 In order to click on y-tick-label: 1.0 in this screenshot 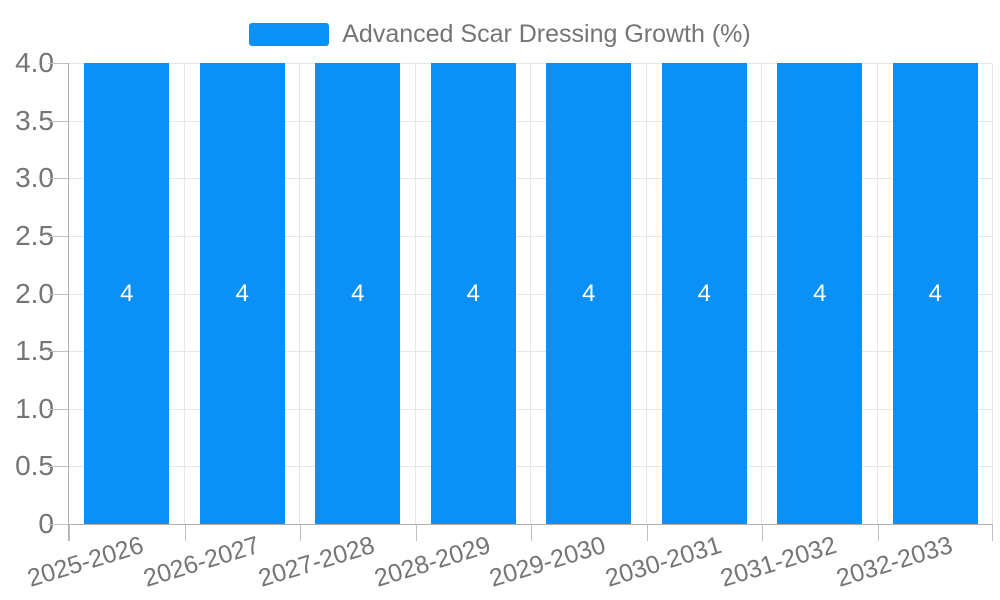, I will do `click(34, 408)`.